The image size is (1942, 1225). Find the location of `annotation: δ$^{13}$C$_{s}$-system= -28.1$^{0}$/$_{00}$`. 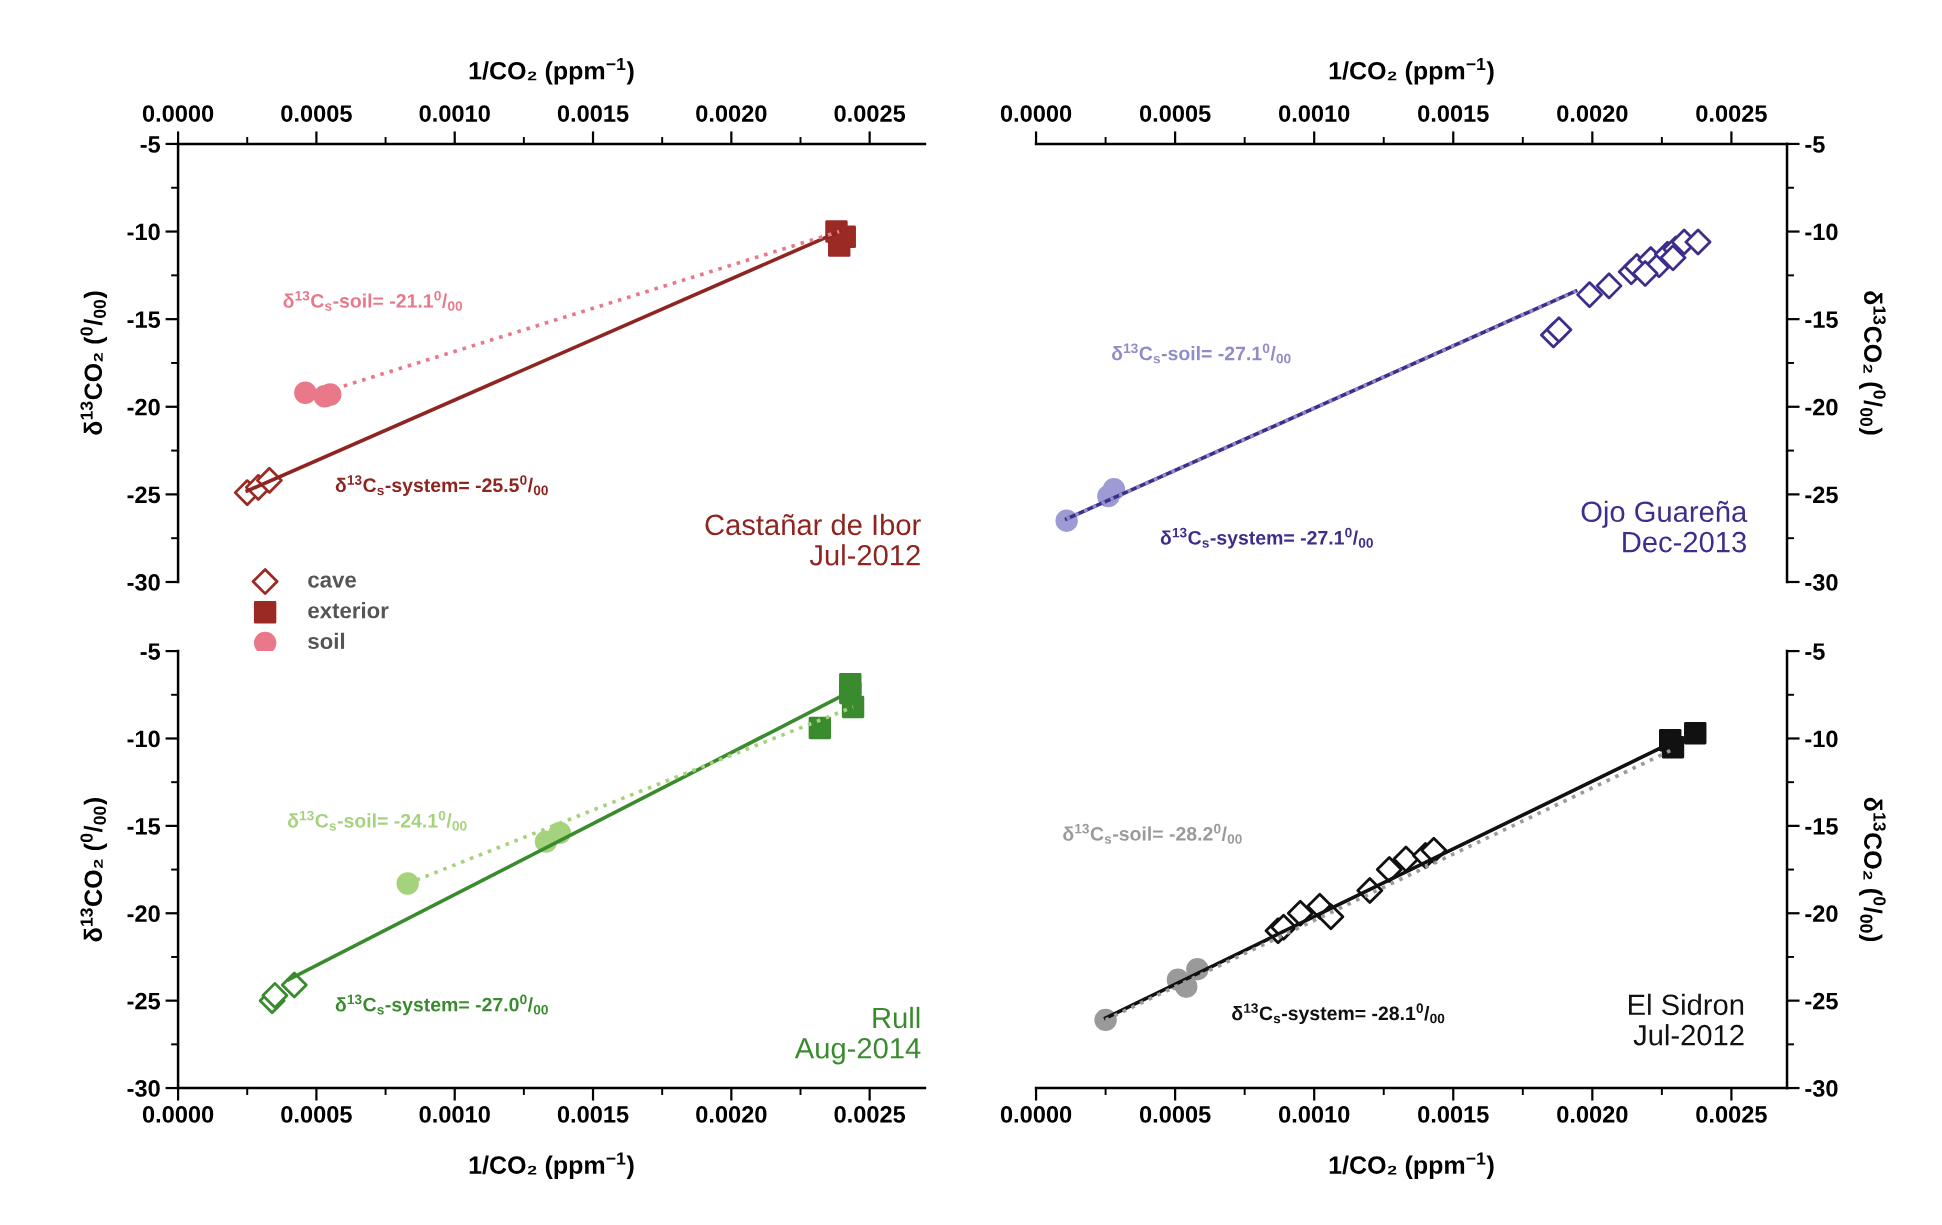

annotation: δ$^{13}$C$_{s}$-system= -28.1$^{0}$/$_{00}$ is located at coordinates (1338, 1014).